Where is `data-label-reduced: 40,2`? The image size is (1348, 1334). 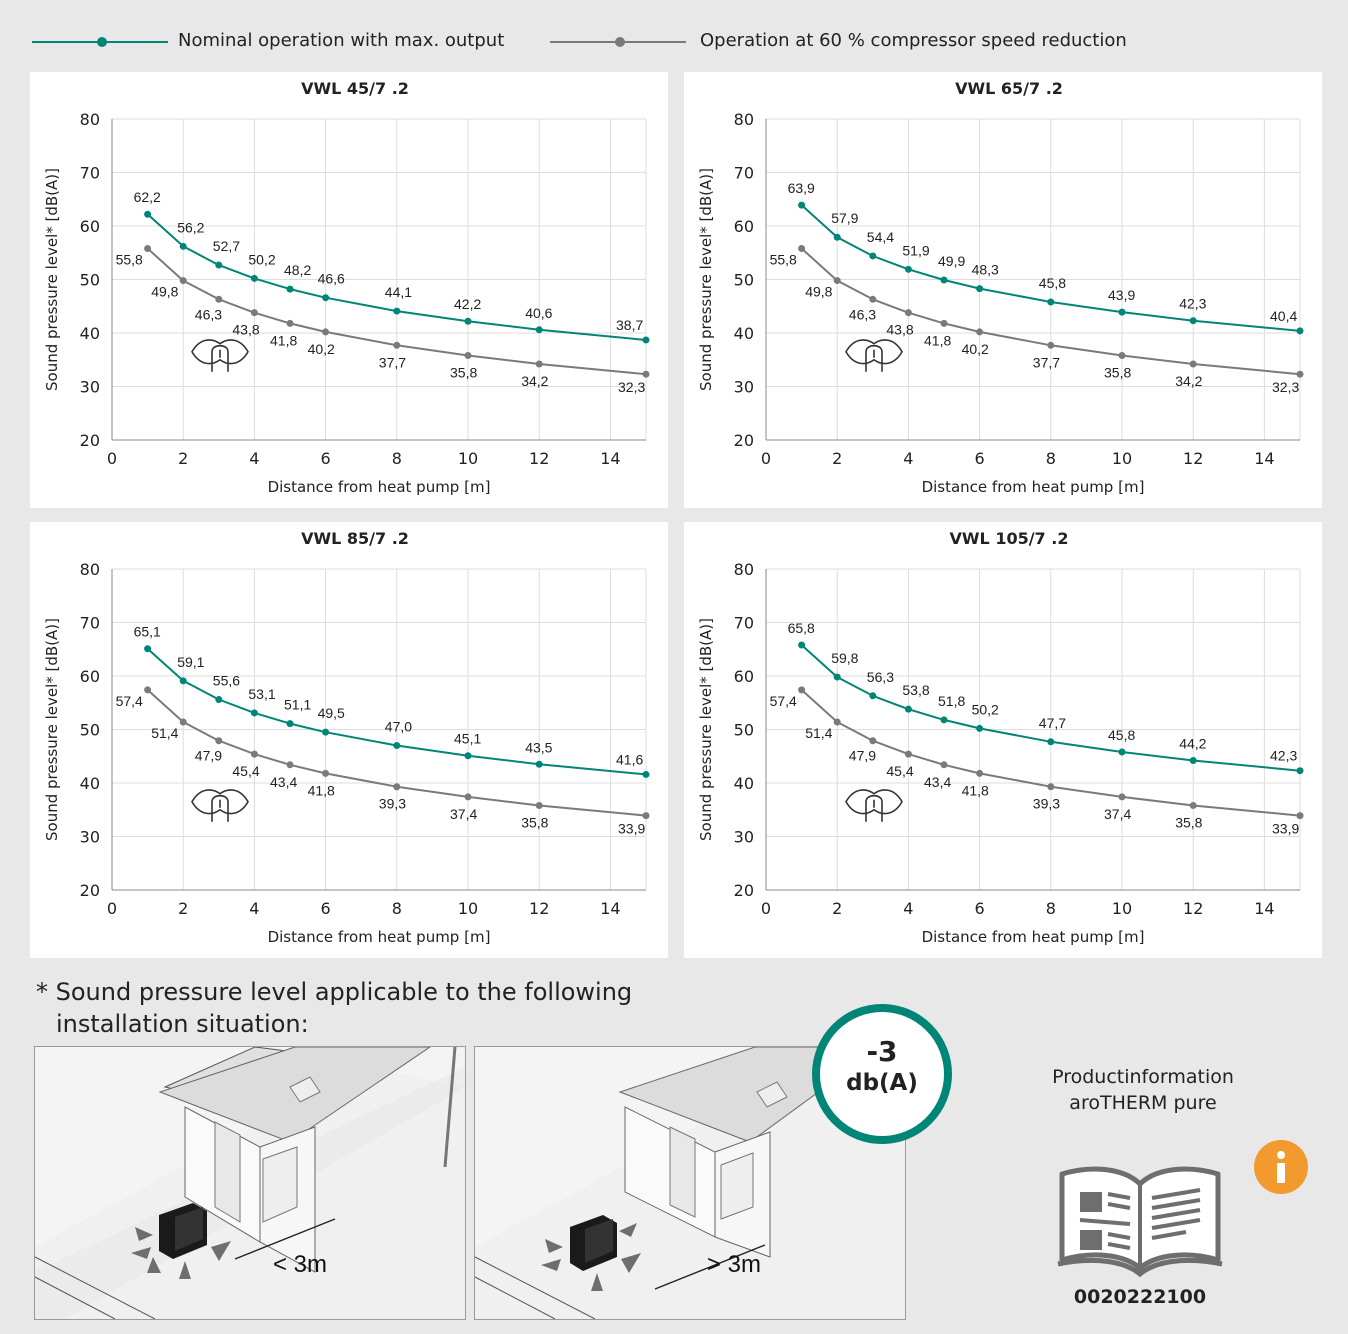 data-label-reduced: 40,2 is located at coordinates (975, 349).